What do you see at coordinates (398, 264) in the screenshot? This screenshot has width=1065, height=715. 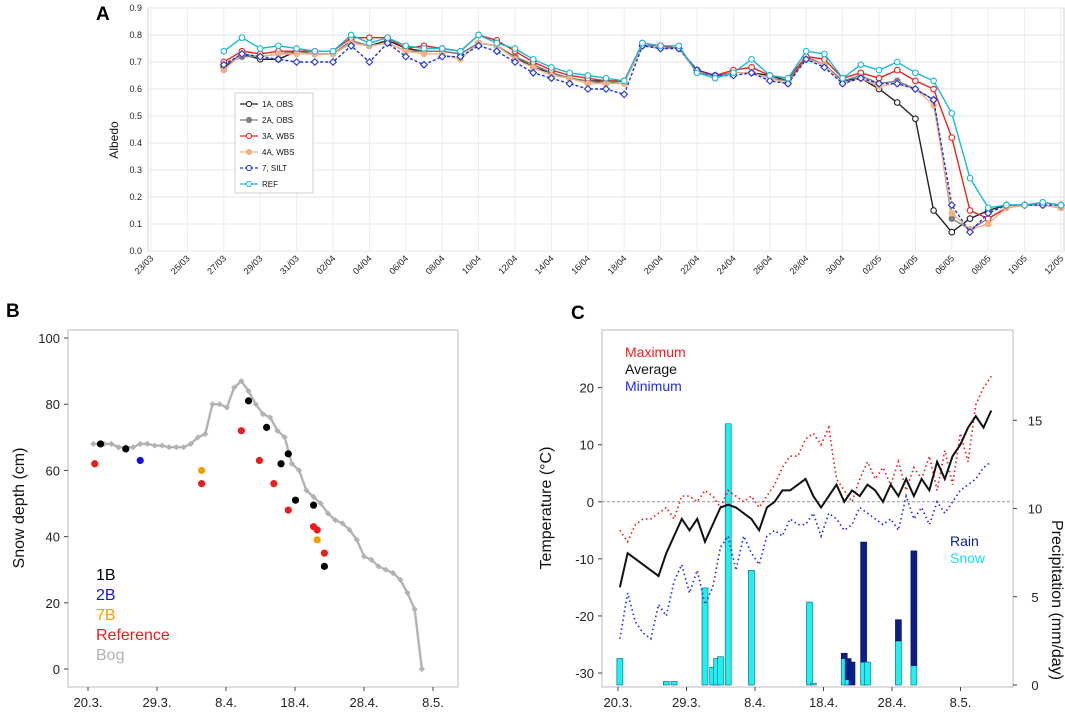 I see `chart-a-x-tick-label: 06/04` at bounding box center [398, 264].